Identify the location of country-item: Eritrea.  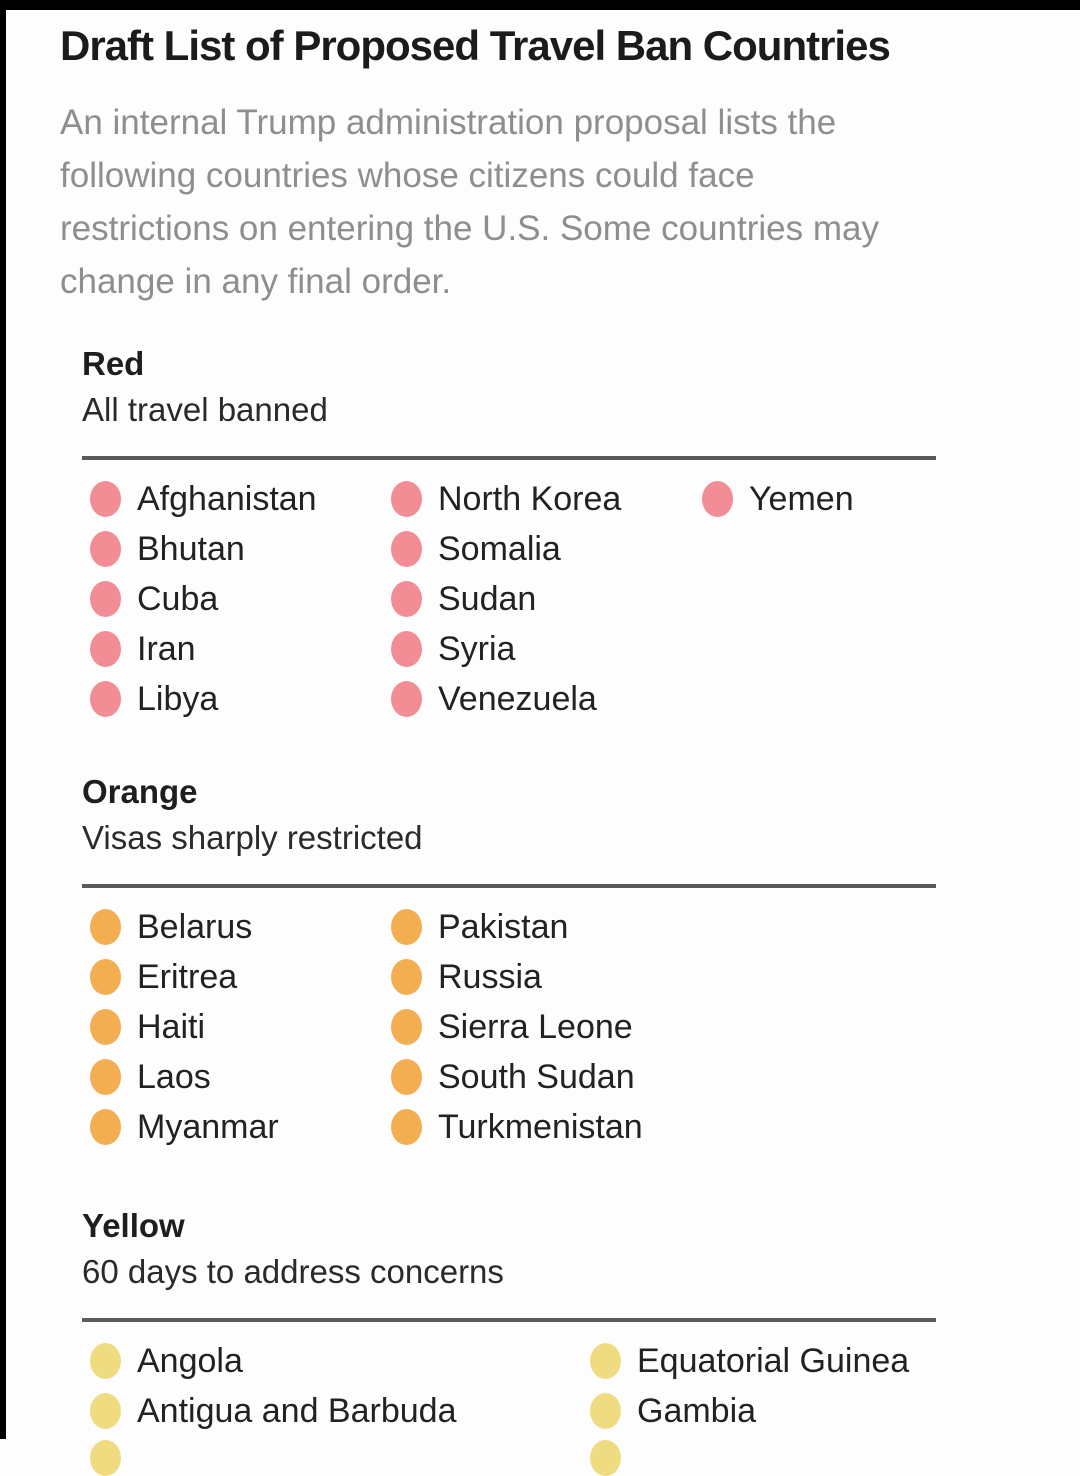
(240, 977).